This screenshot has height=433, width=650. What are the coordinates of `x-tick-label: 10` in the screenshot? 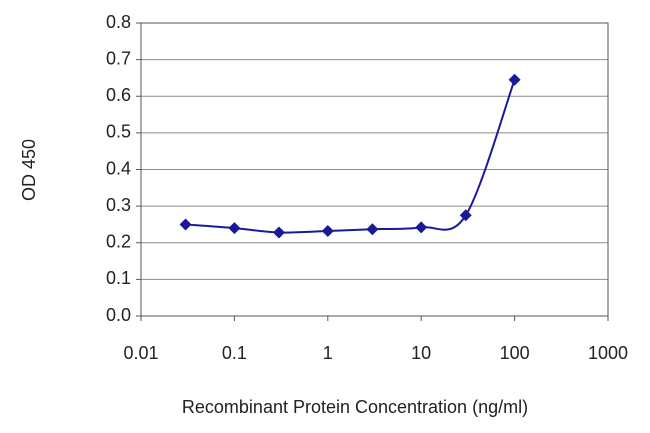 It's located at (421, 353).